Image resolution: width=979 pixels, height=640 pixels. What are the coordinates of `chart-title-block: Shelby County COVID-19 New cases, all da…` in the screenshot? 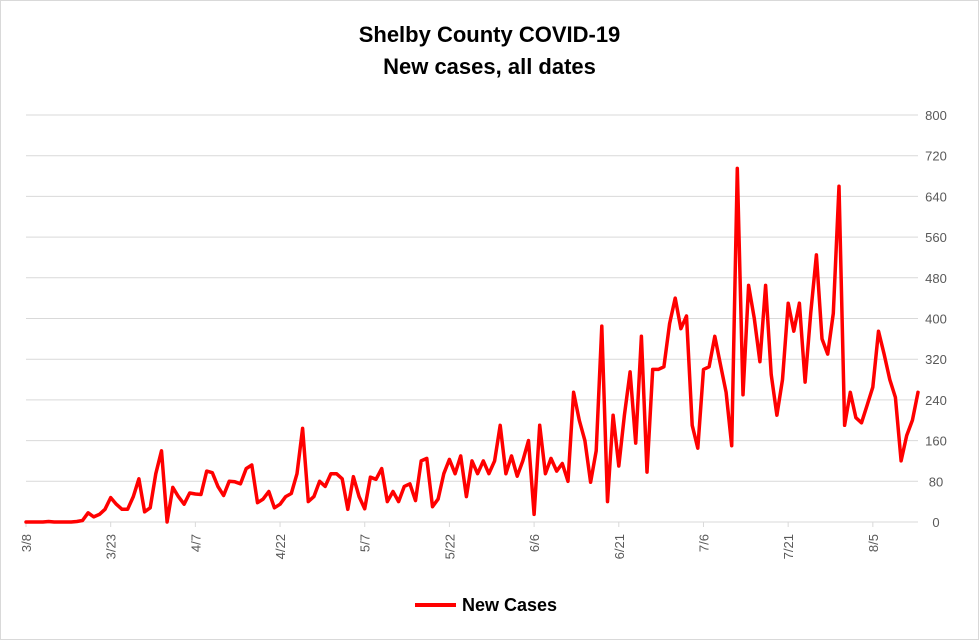 It's located at (489, 51).